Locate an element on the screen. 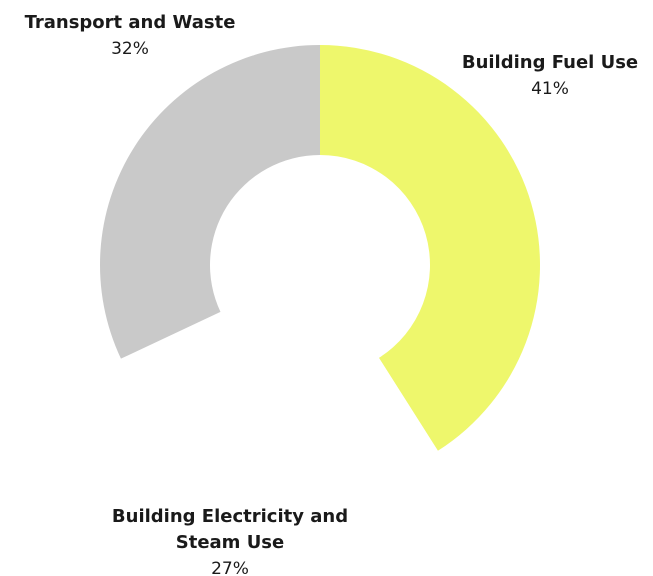 Image resolution: width=653 pixels, height=576 pixels. category-label: Building Electricity and Steam Use is located at coordinates (230, 529).